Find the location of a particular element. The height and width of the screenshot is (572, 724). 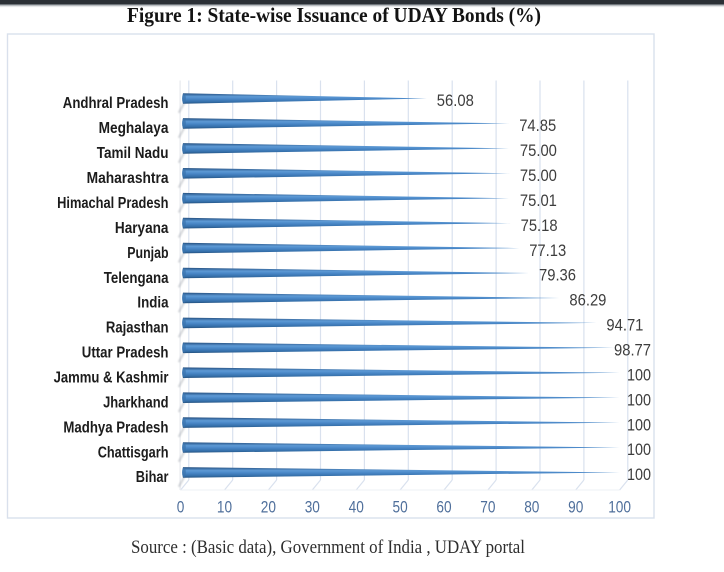

svg-text: Himachal Pradesh is located at coordinates (112, 203).